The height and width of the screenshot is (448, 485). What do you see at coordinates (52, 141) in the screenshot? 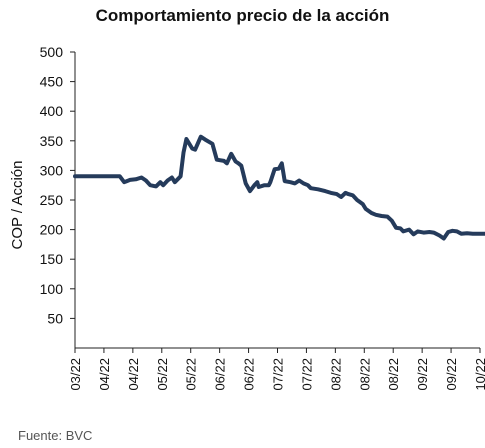
I see `y-tick-label: 350` at bounding box center [52, 141].